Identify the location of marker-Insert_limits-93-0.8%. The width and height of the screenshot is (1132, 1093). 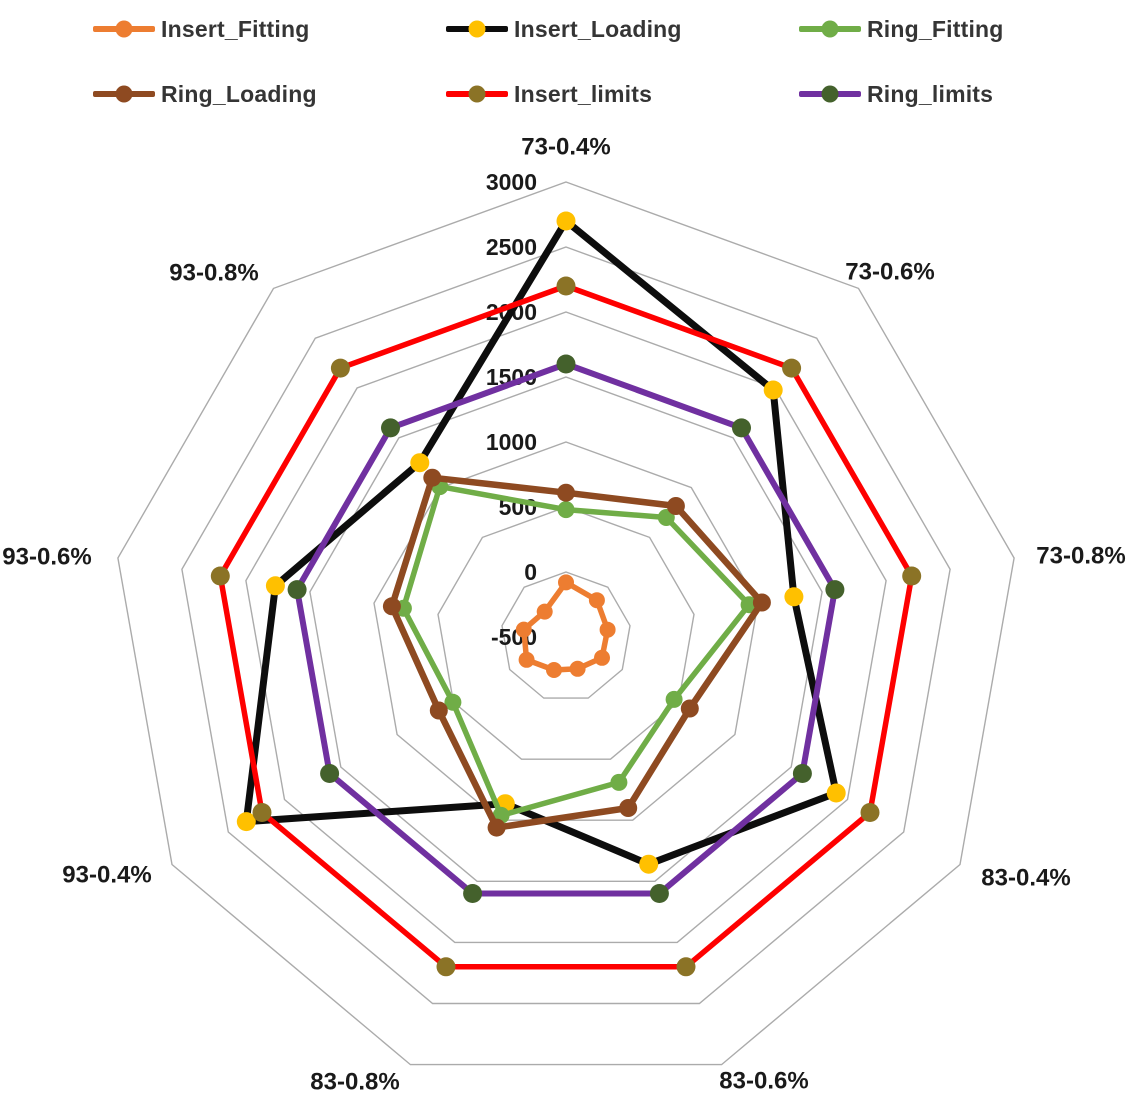
(340, 368).